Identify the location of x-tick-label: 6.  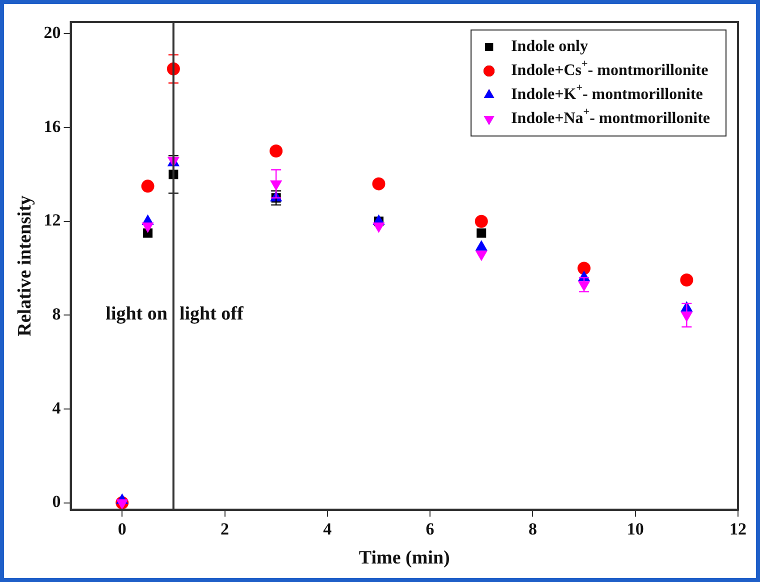
(430, 528).